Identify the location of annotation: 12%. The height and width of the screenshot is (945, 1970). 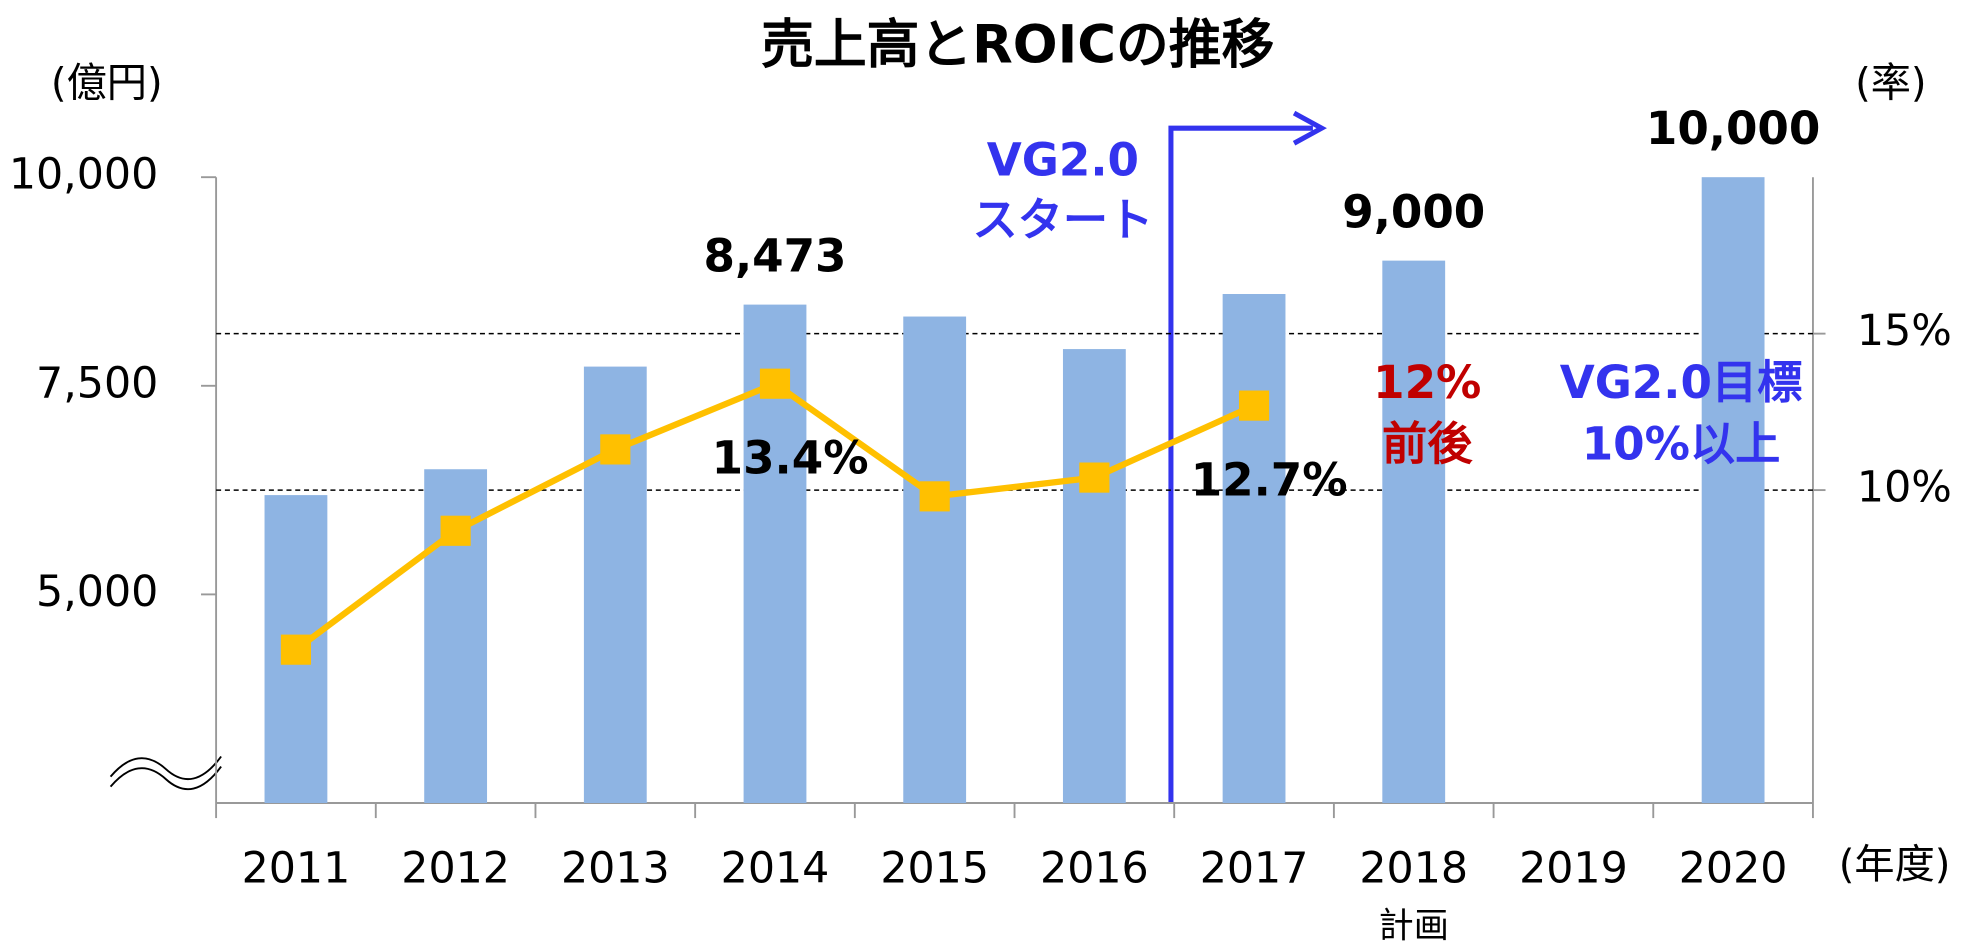
(1427, 382).